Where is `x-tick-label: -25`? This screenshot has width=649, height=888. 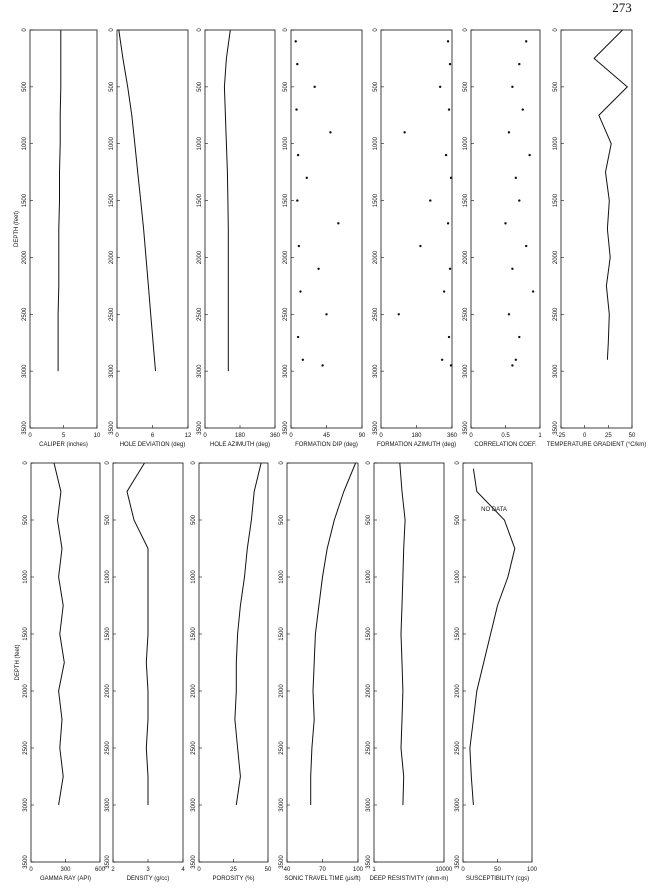
x-tick-label: -25 is located at coordinates (561, 436).